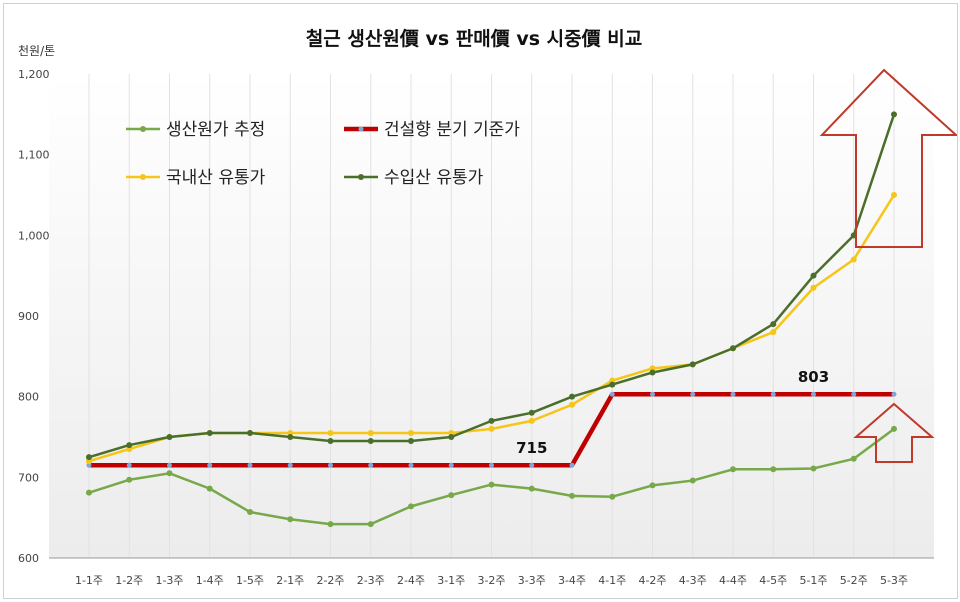 Image resolution: width=960 pixels, height=602 pixels. I want to click on legend-label-import-price: 수입산 유통가, so click(434, 178).